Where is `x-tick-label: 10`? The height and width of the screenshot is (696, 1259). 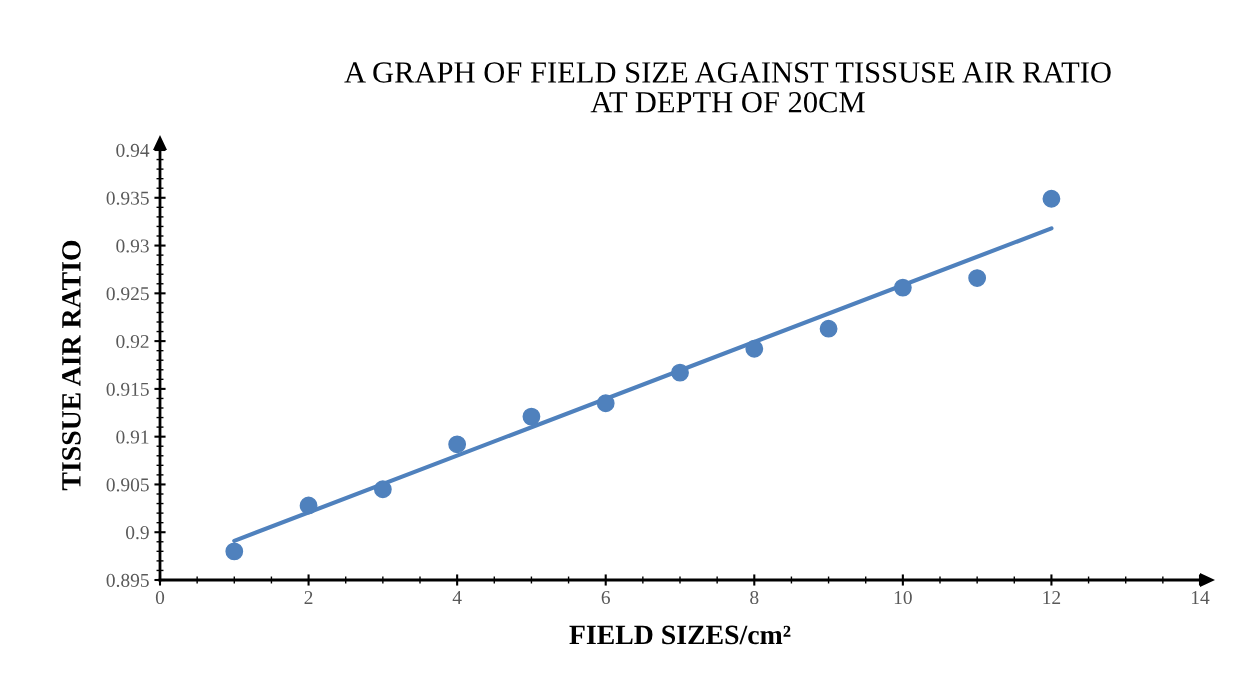 x-tick-label: 10 is located at coordinates (903, 597).